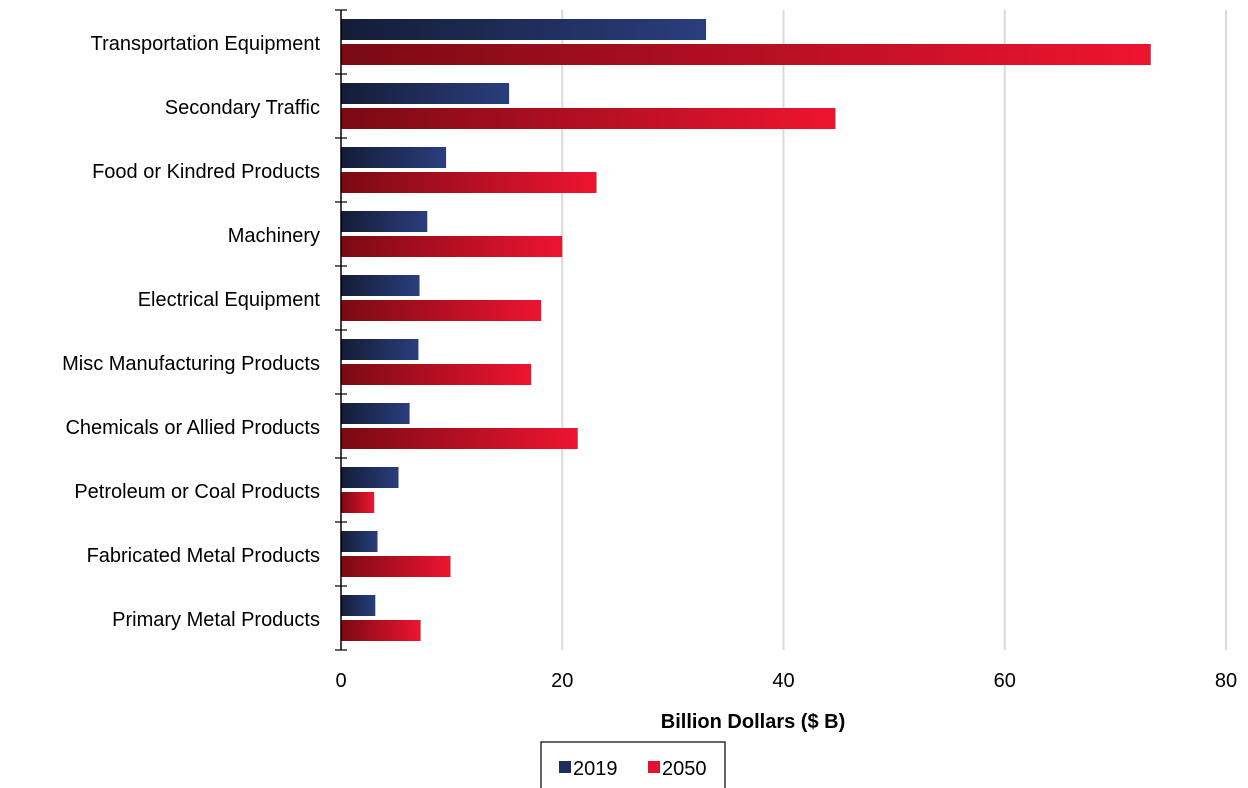  What do you see at coordinates (229, 300) in the screenshot?
I see `category-label: Electrical Equipment` at bounding box center [229, 300].